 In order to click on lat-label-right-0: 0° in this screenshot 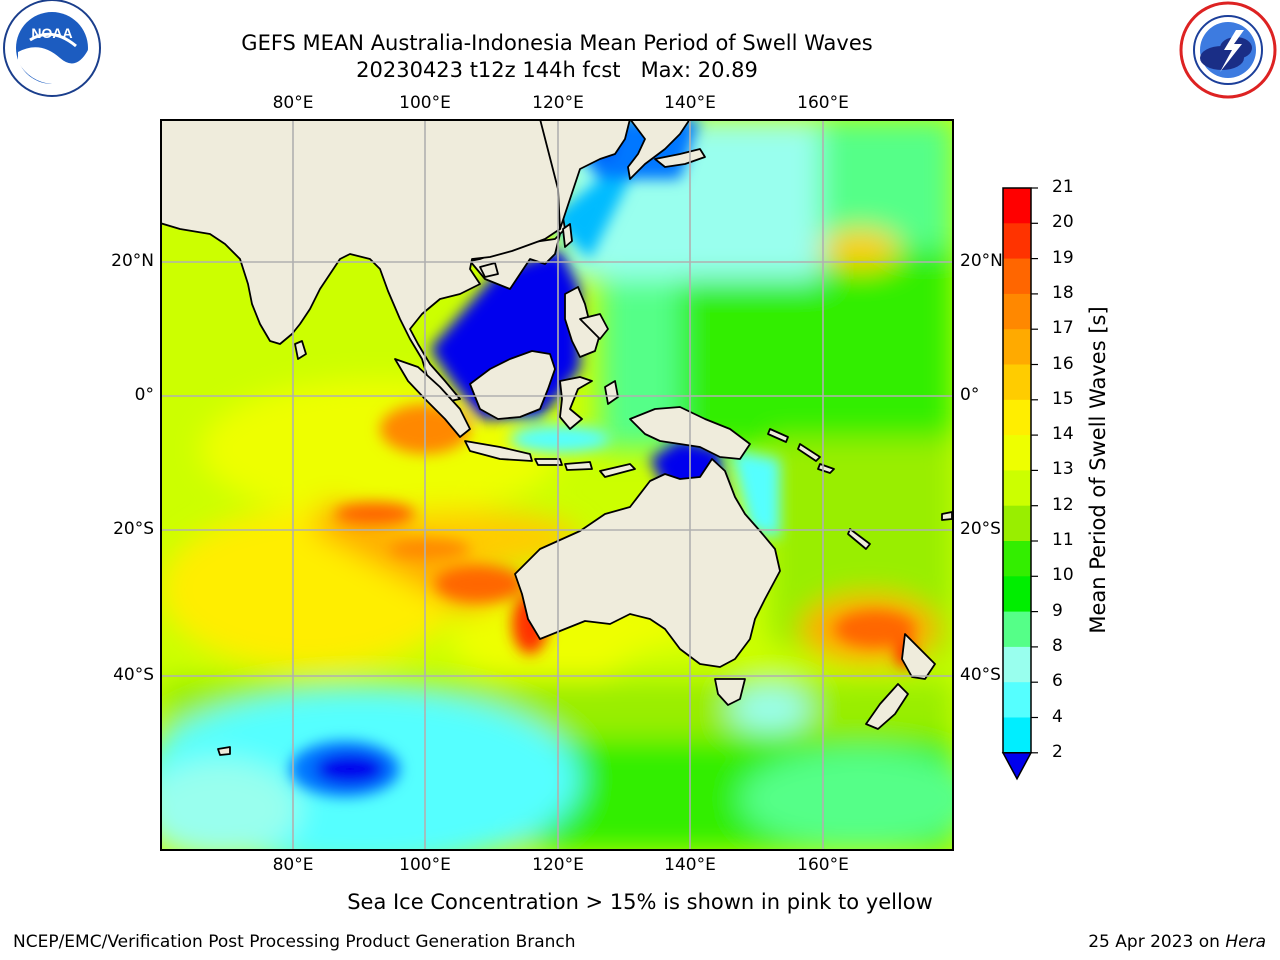, I will do `click(970, 395)`.